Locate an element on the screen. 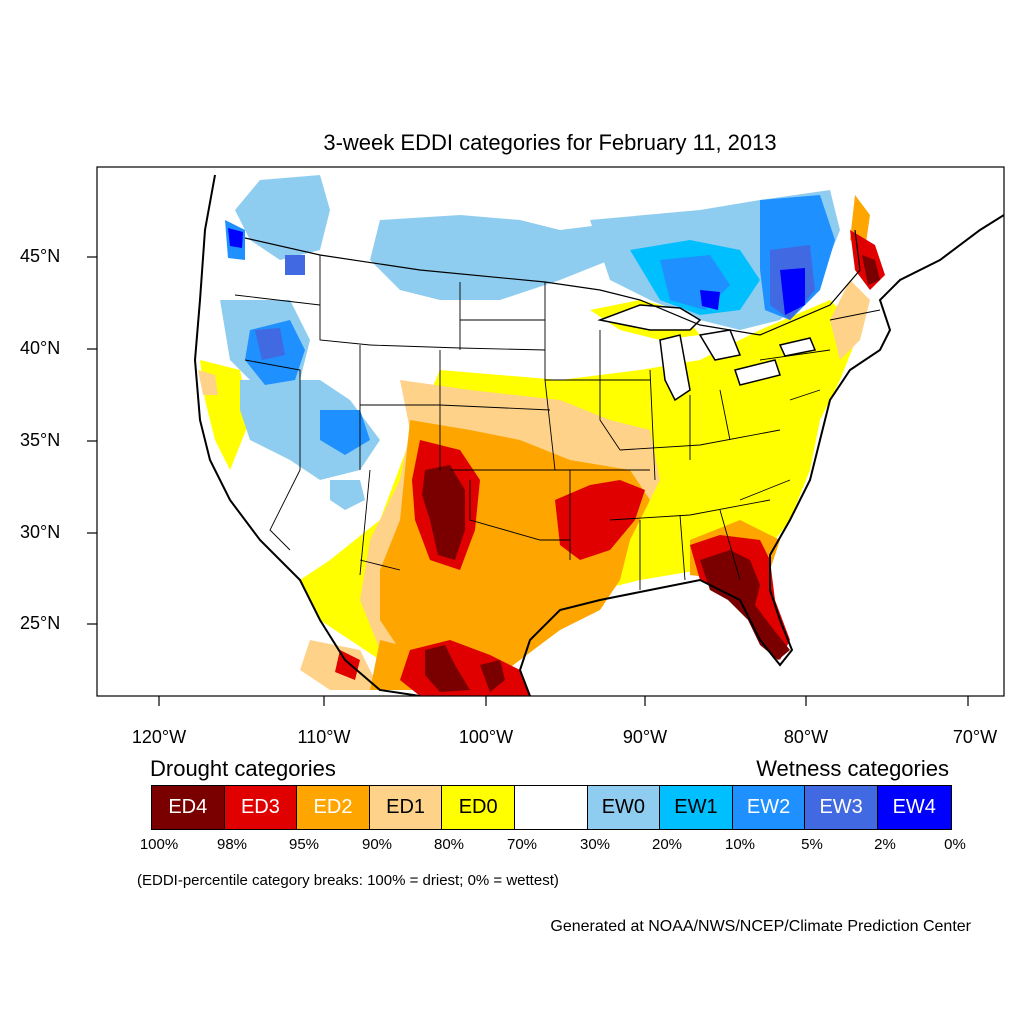 Image resolution: width=1024 pixels, height=1024 pixels. pct-break-2: 2% is located at coordinates (885, 844).